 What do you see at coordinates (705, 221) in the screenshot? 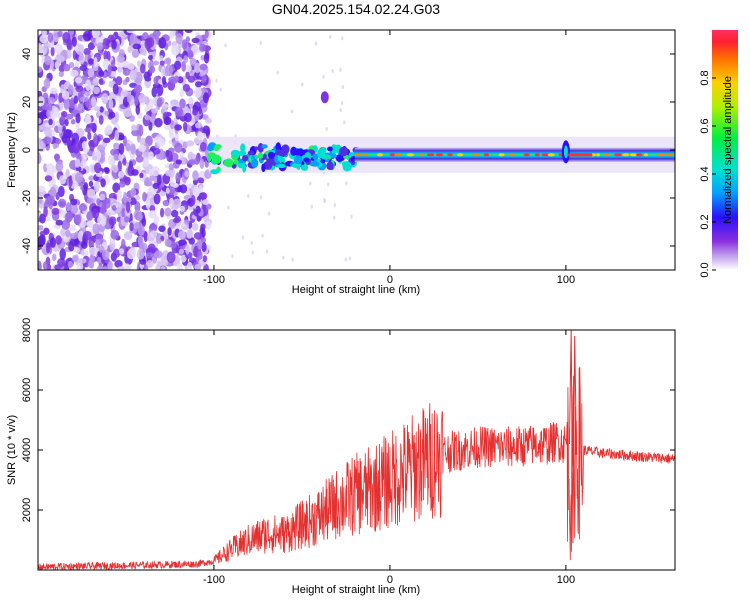
I see `colorbar-tick-label: 0.2` at bounding box center [705, 221].